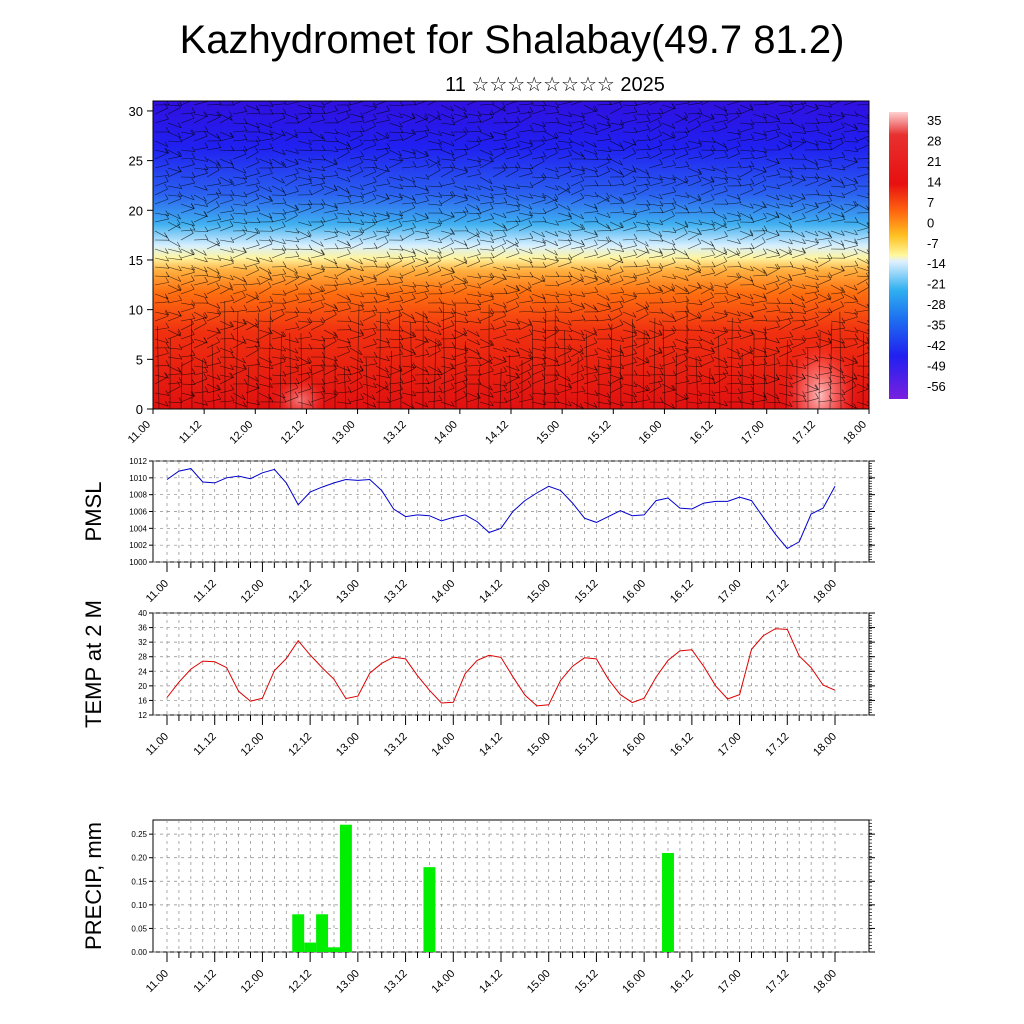  I want to click on colorbar-label: -28, so click(936, 304).